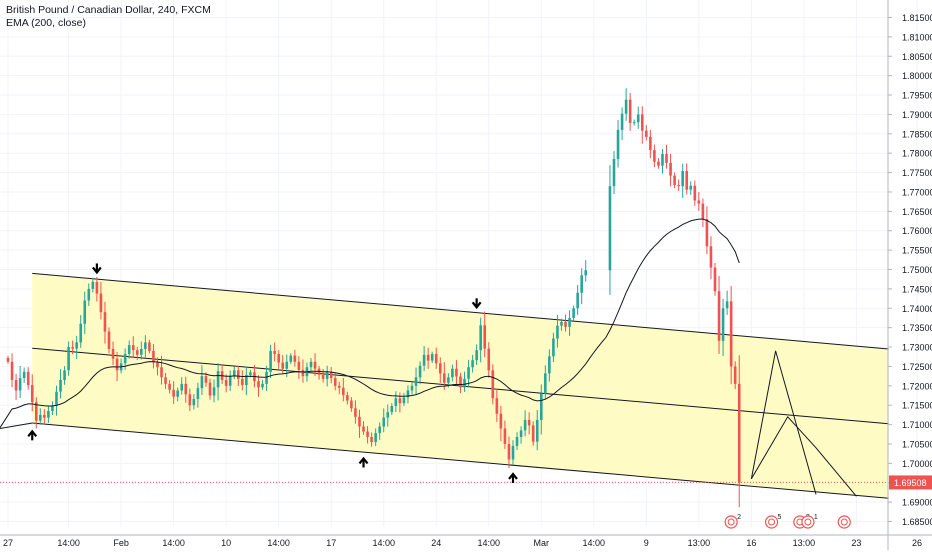 The image size is (932, 555). Describe the element at coordinates (513, 477) in the screenshot. I see `arrow-up-icon` at that location.